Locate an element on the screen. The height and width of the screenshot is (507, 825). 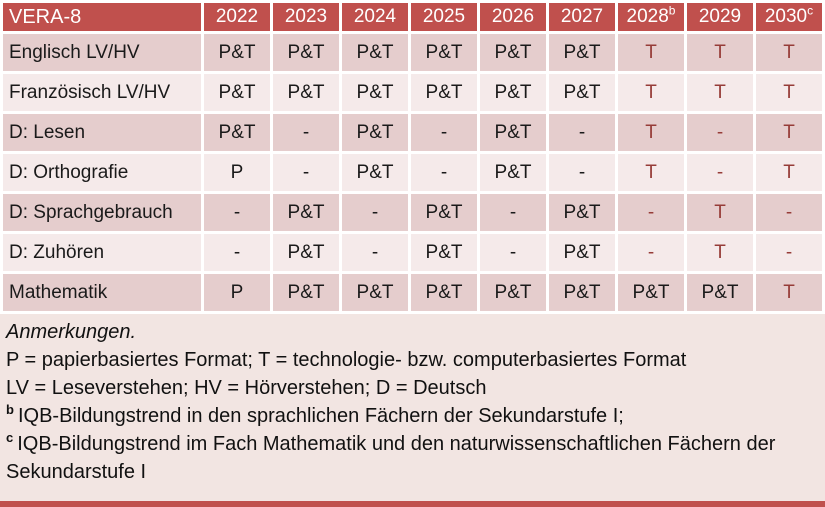
subject-label: D: Zuhören is located at coordinates (102, 252).